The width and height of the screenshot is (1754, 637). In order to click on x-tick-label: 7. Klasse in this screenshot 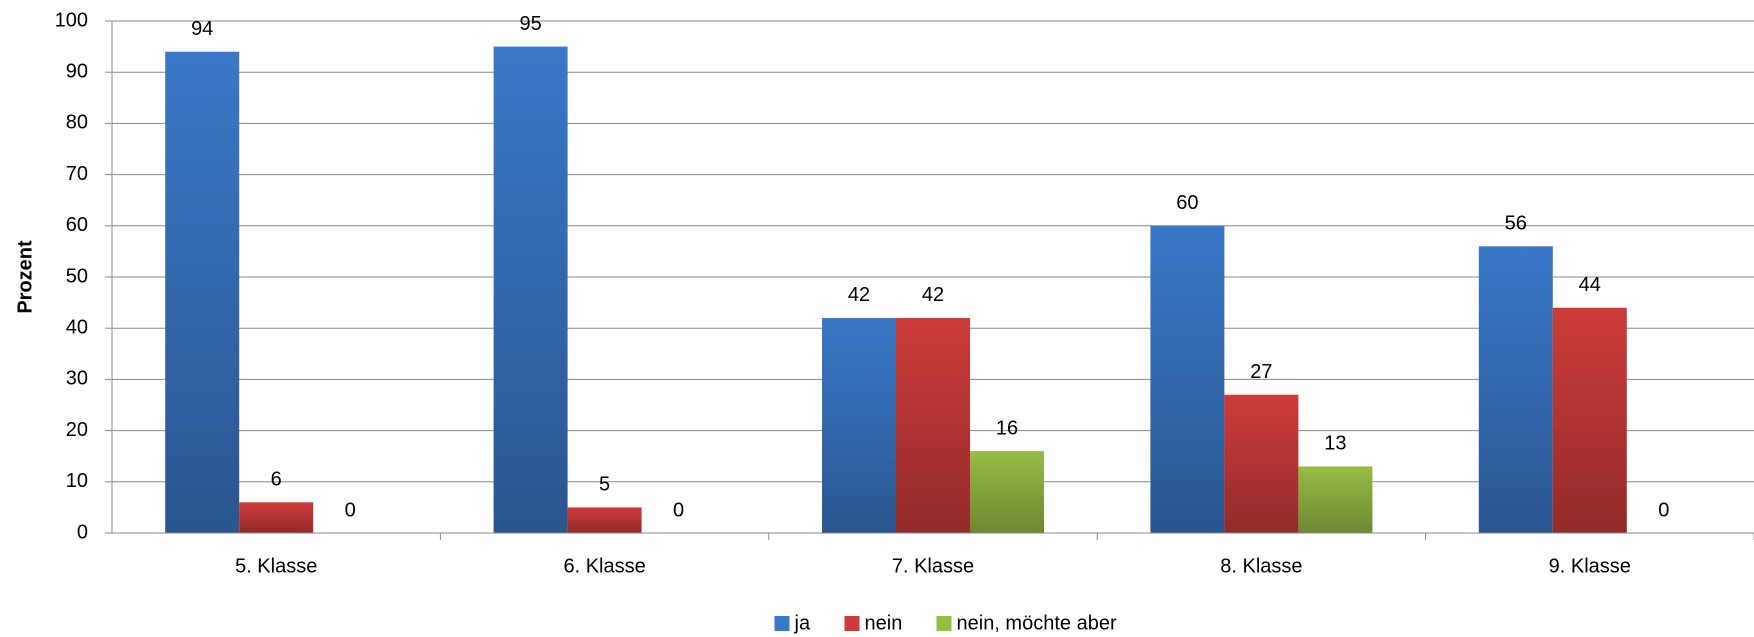, I will do `click(933, 566)`.